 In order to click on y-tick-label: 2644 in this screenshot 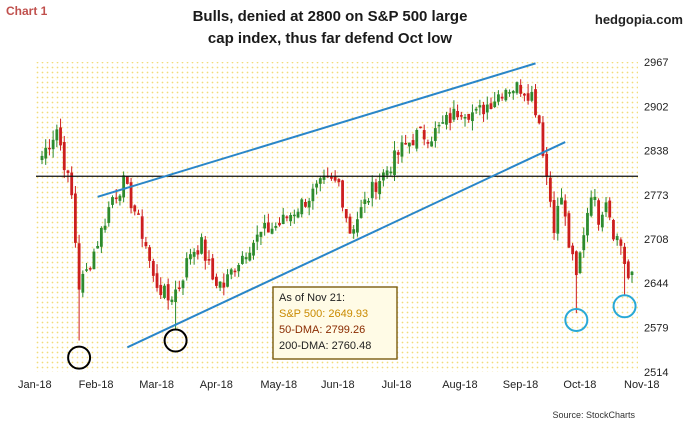, I will do `click(656, 284)`.